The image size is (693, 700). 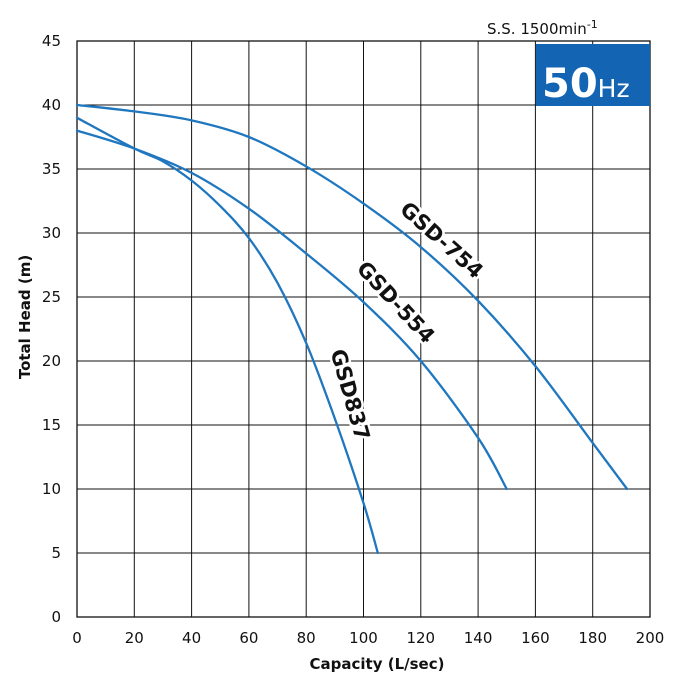 I want to click on y-axis-title: Total Head (m), so click(x=25, y=317).